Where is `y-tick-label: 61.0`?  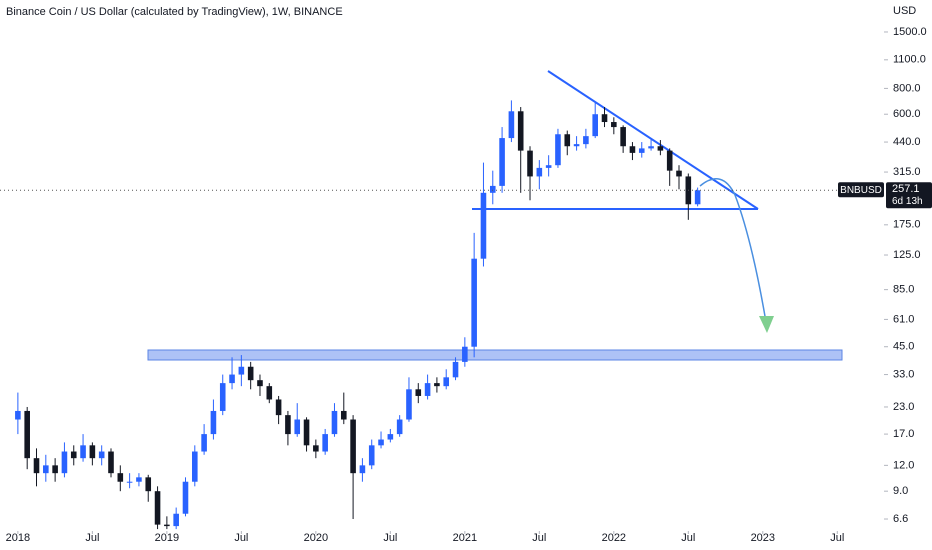
y-tick-label: 61.0 is located at coordinates (903, 319).